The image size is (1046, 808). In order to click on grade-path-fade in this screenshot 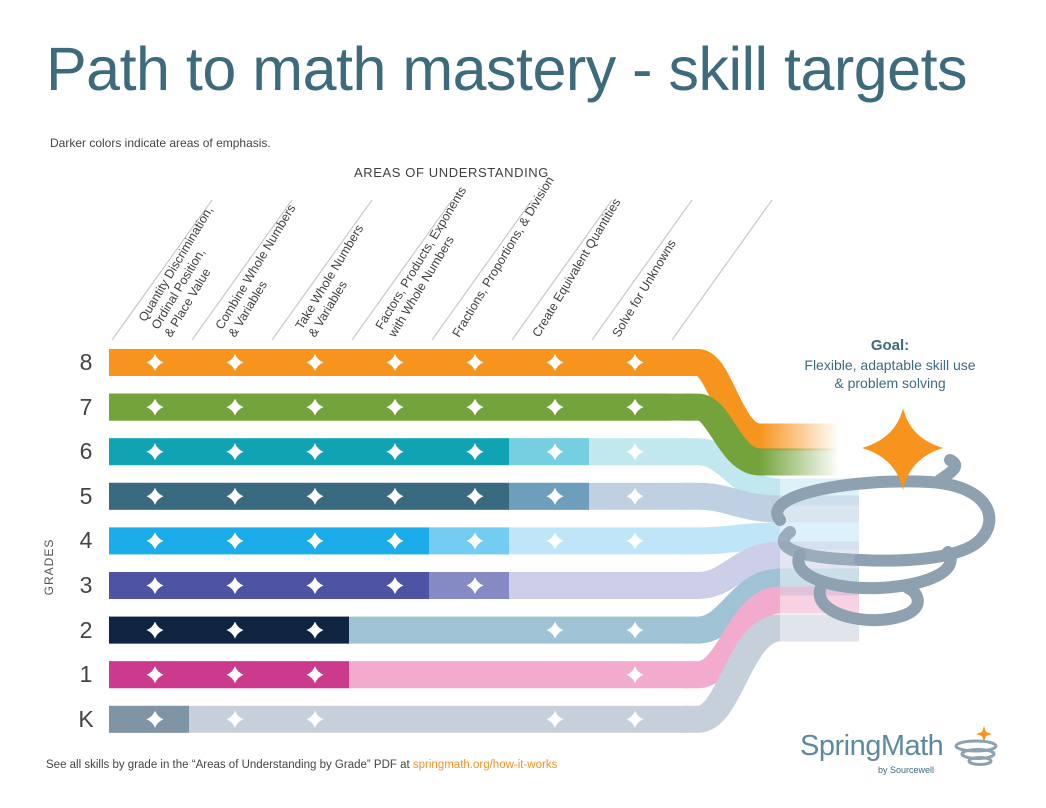, I will do `click(799, 437)`.